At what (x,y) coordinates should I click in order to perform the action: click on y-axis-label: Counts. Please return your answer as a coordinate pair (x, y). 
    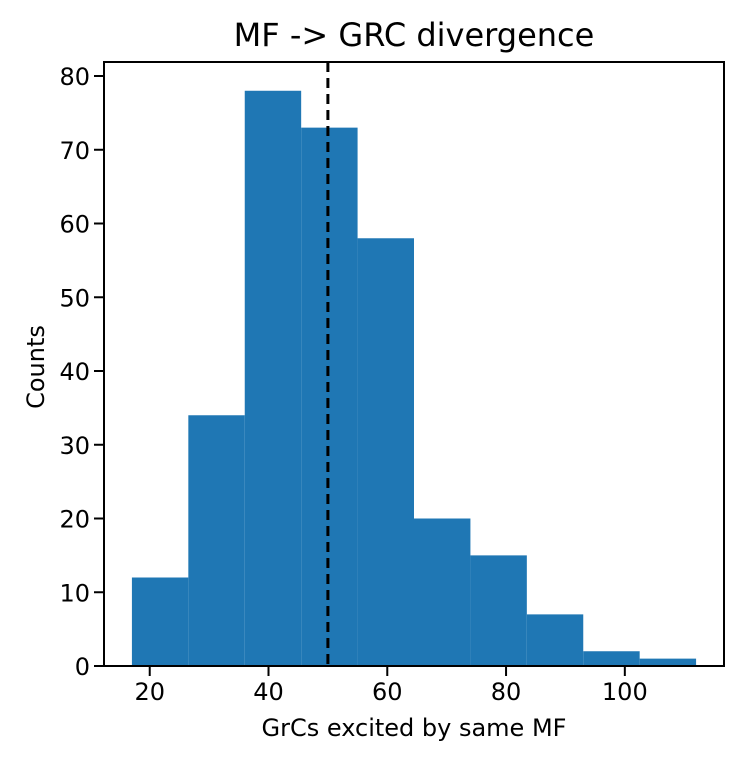
    Looking at the image, I should click on (36, 367).